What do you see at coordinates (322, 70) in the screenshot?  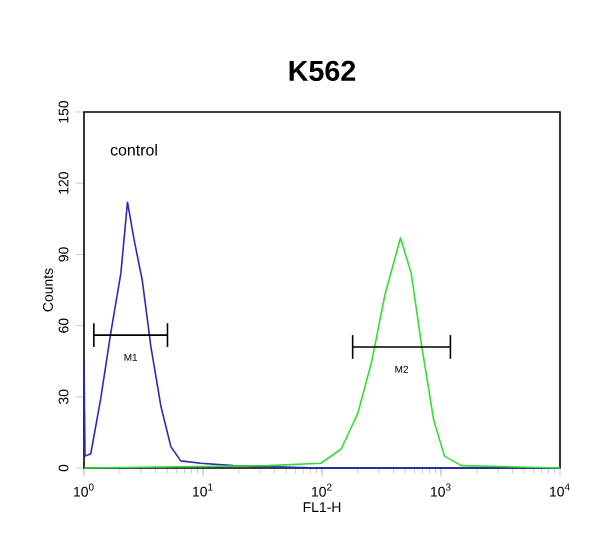 I see `chart-title: K562` at bounding box center [322, 70].